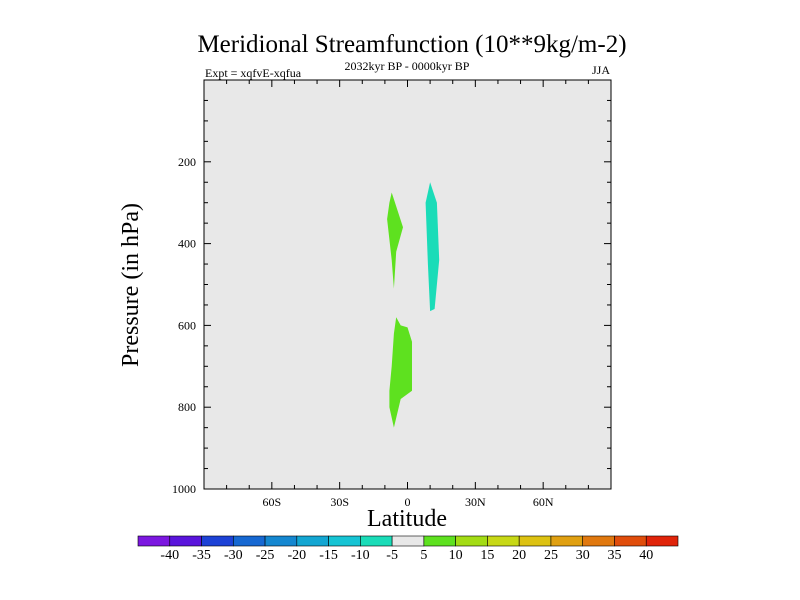 Image resolution: width=800 pixels, height=600 pixels. I want to click on contour-region-positive-upper, so click(395, 240).